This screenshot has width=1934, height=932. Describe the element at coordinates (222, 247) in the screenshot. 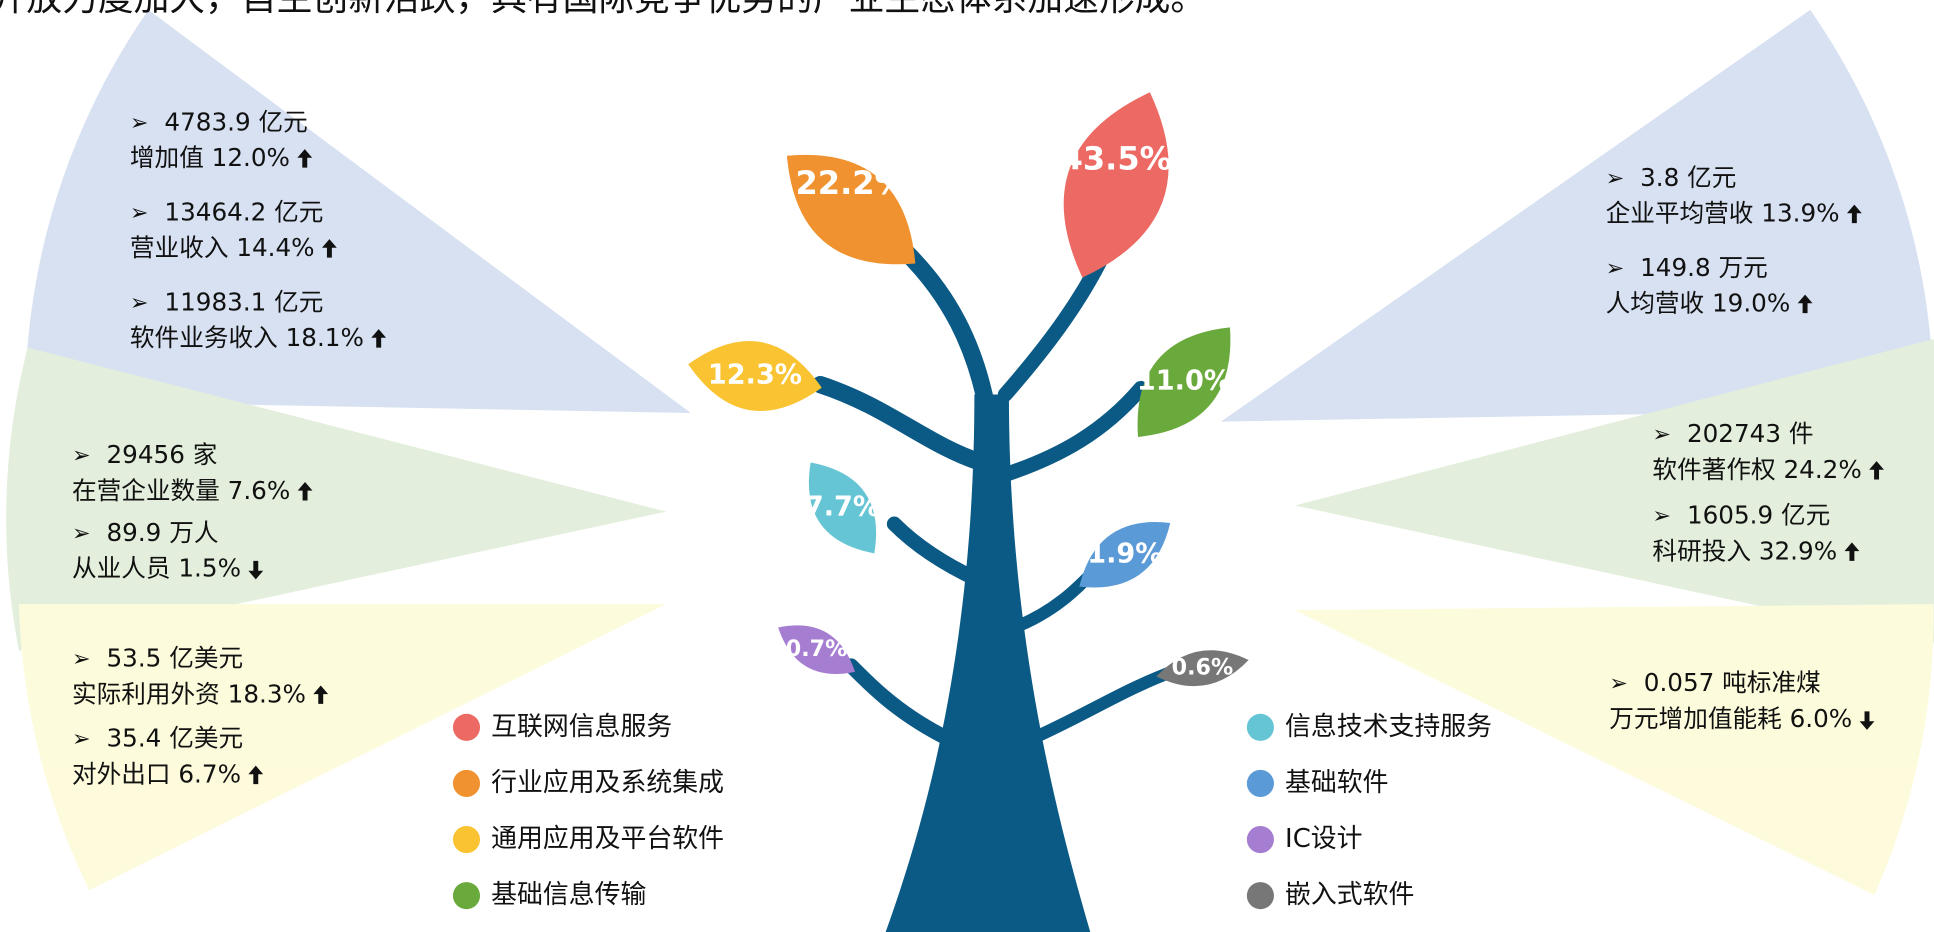

I see `item-label: 营业收入 14.4%` at that location.